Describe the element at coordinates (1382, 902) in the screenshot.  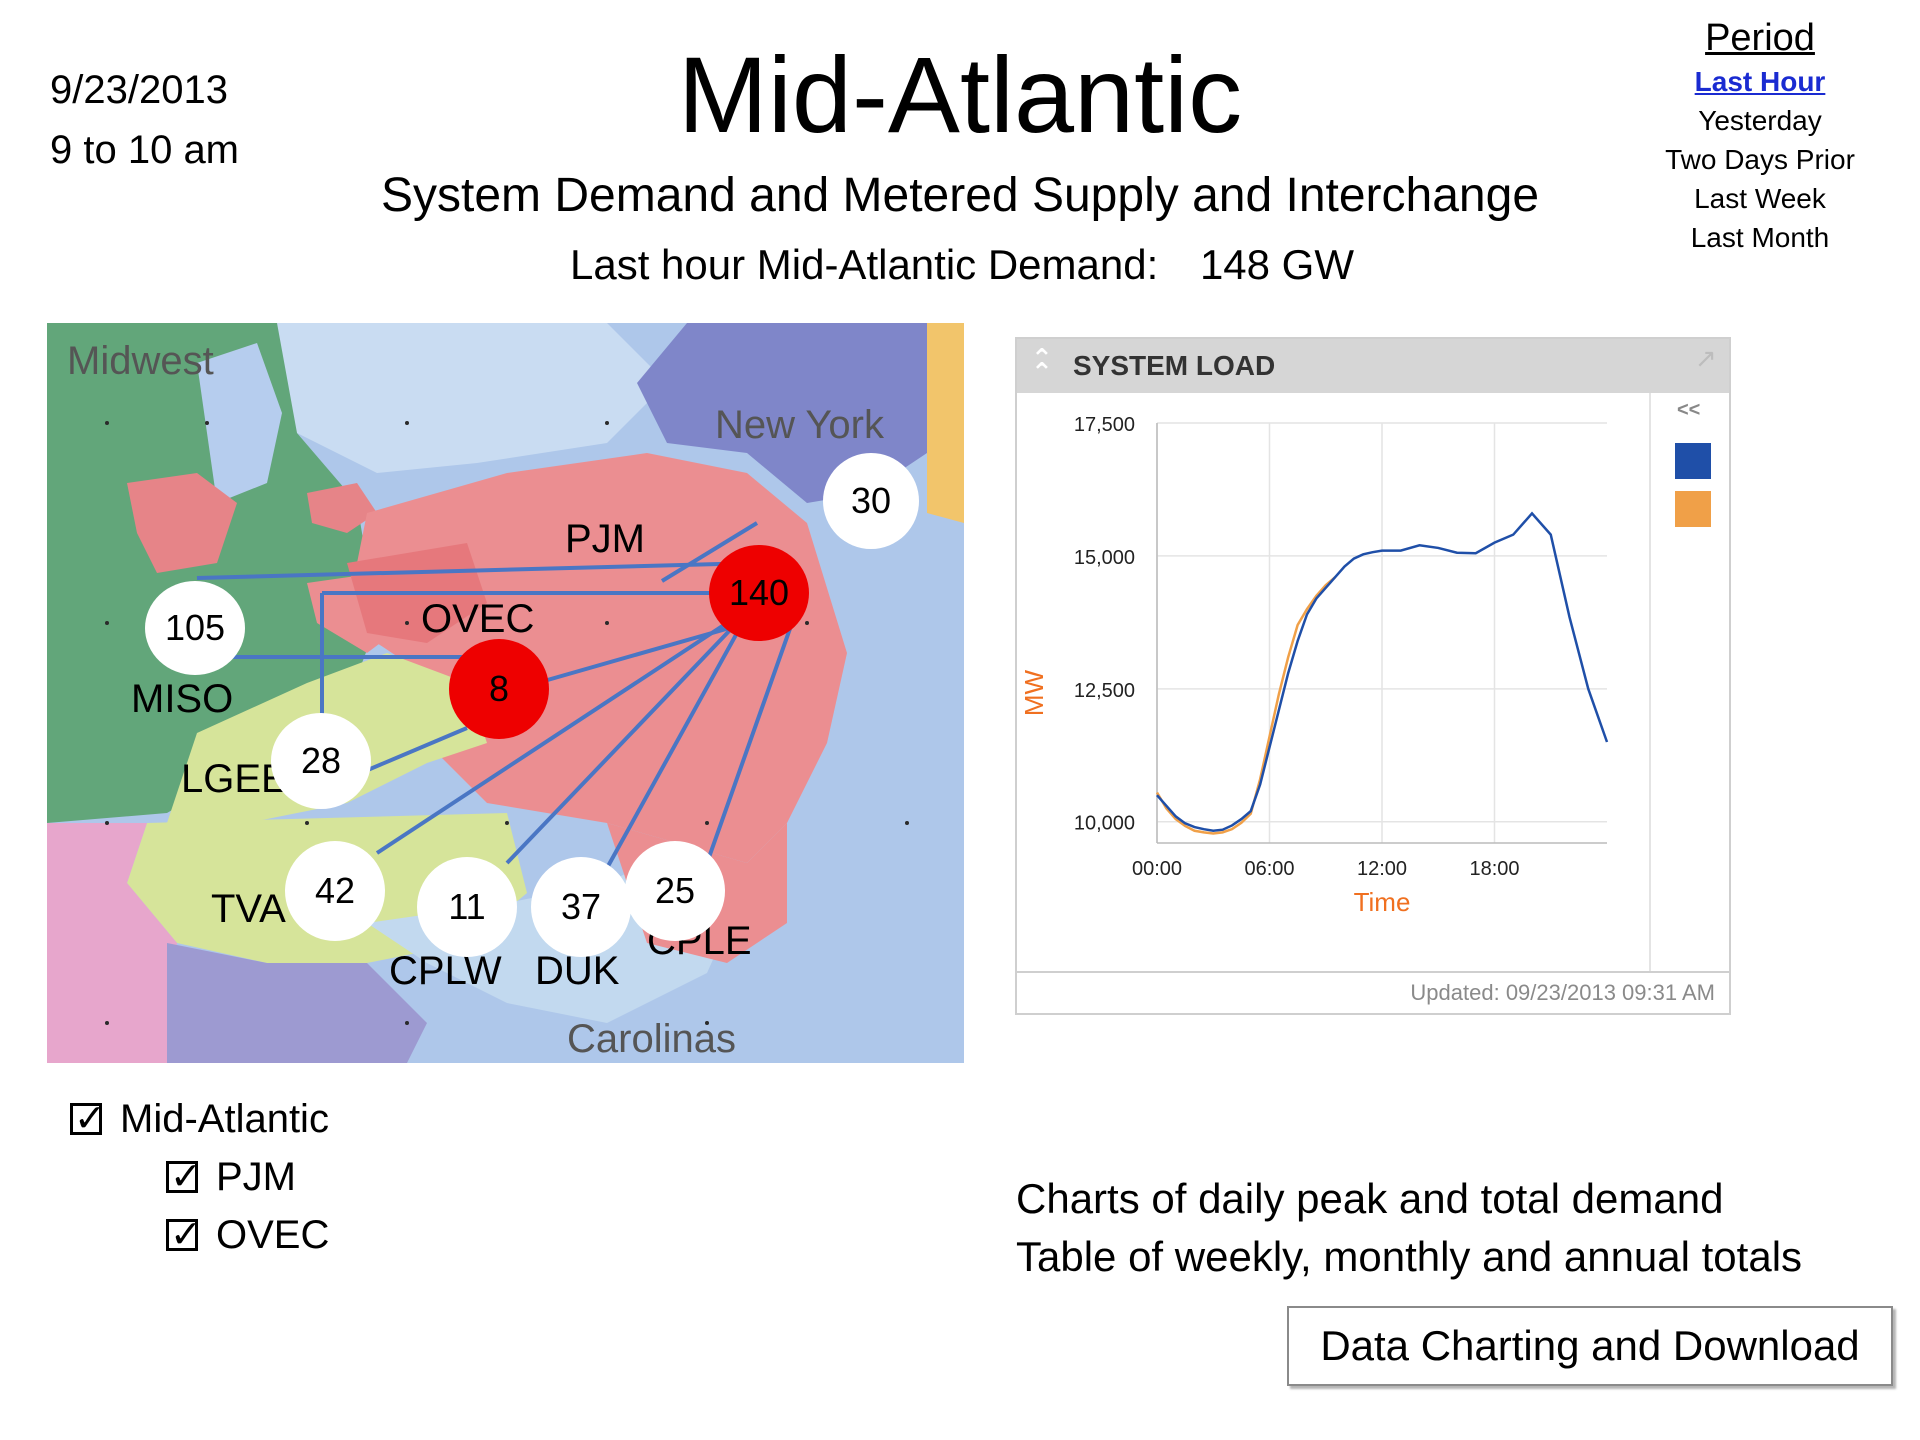
I see `x-axis-label: Time` at that location.